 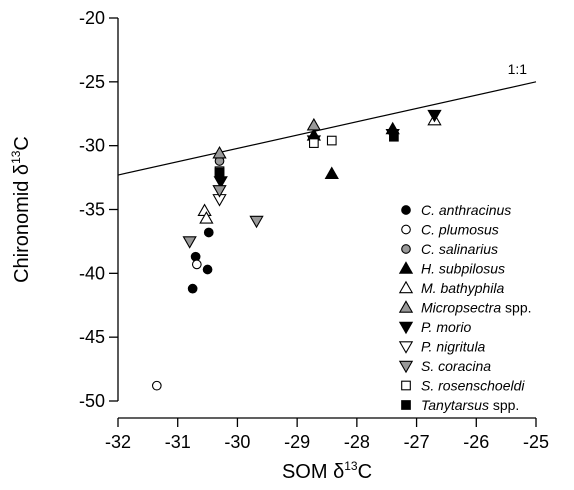 What do you see at coordinates (536, 442) in the screenshot?
I see `x-tick-label: -25` at bounding box center [536, 442].